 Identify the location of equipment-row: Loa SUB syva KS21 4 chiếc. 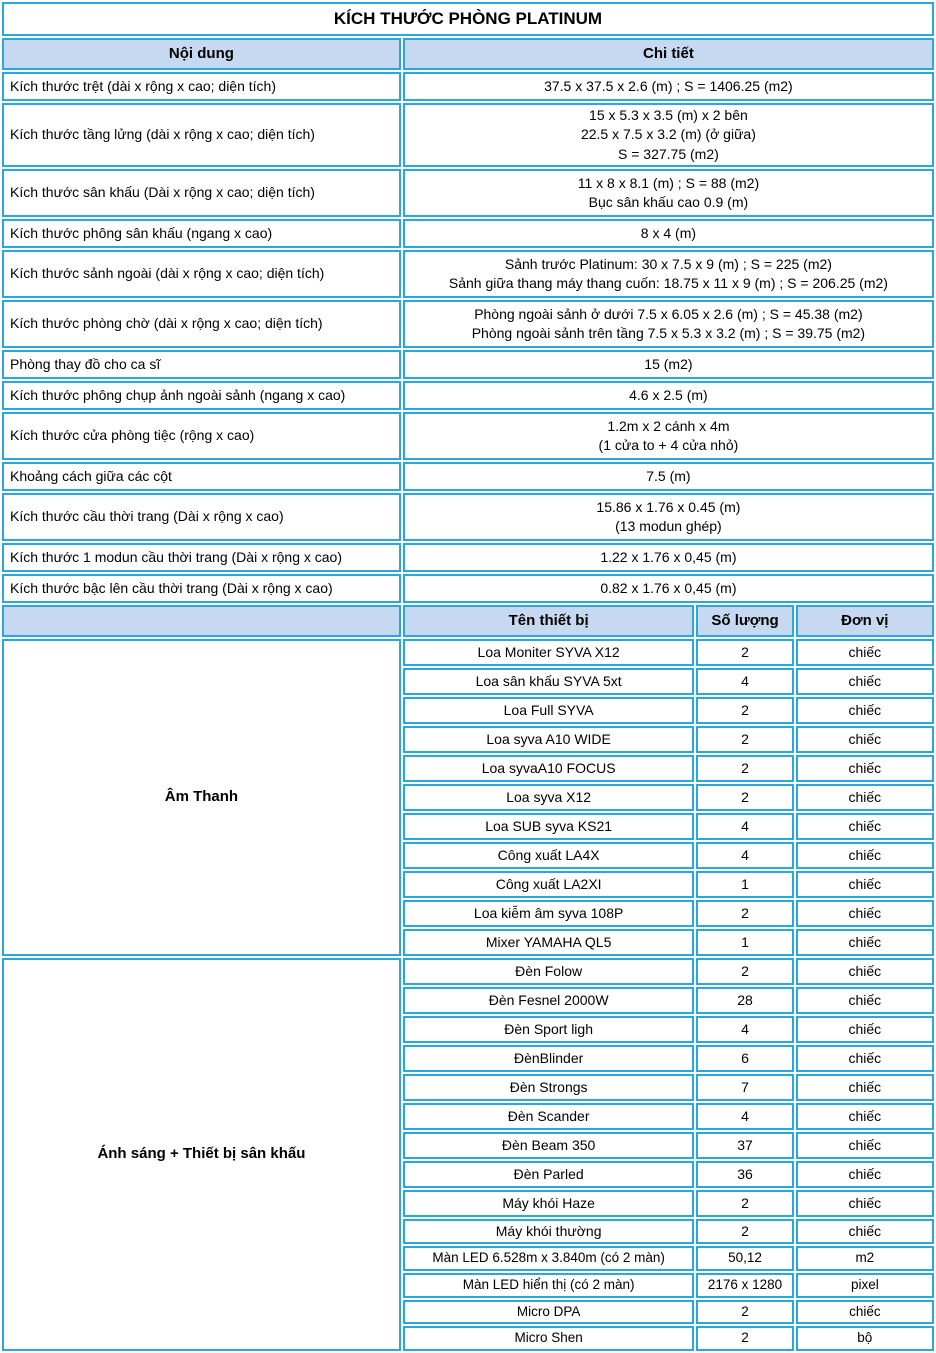
(468, 826).